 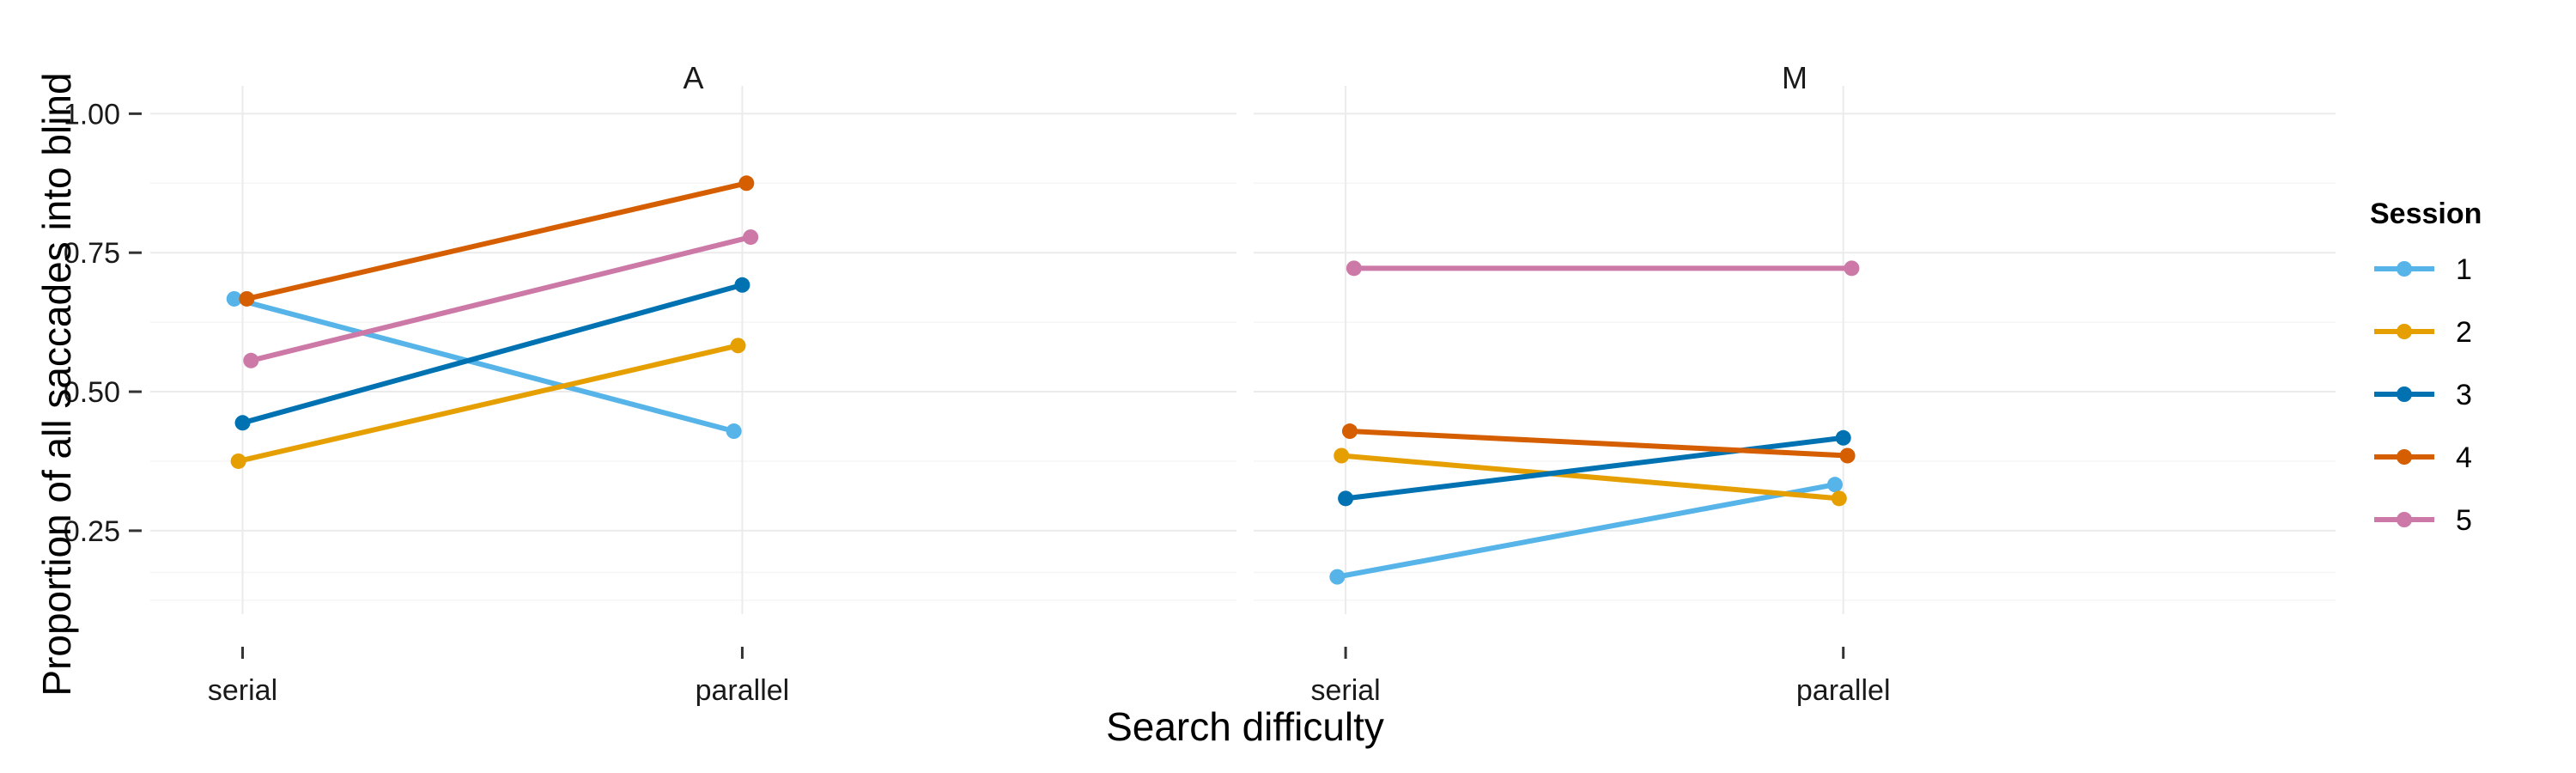 I want to click on panel-title: M, so click(x=1794, y=77).